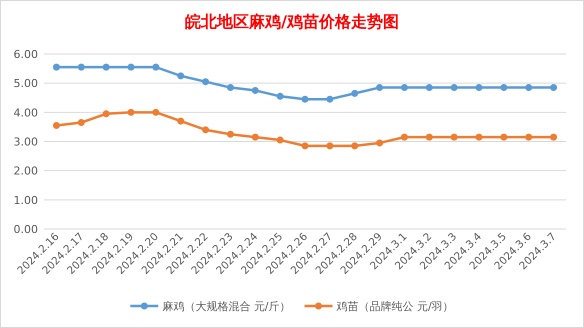  I want to click on y-tick-label: 4.00, so click(26, 113).